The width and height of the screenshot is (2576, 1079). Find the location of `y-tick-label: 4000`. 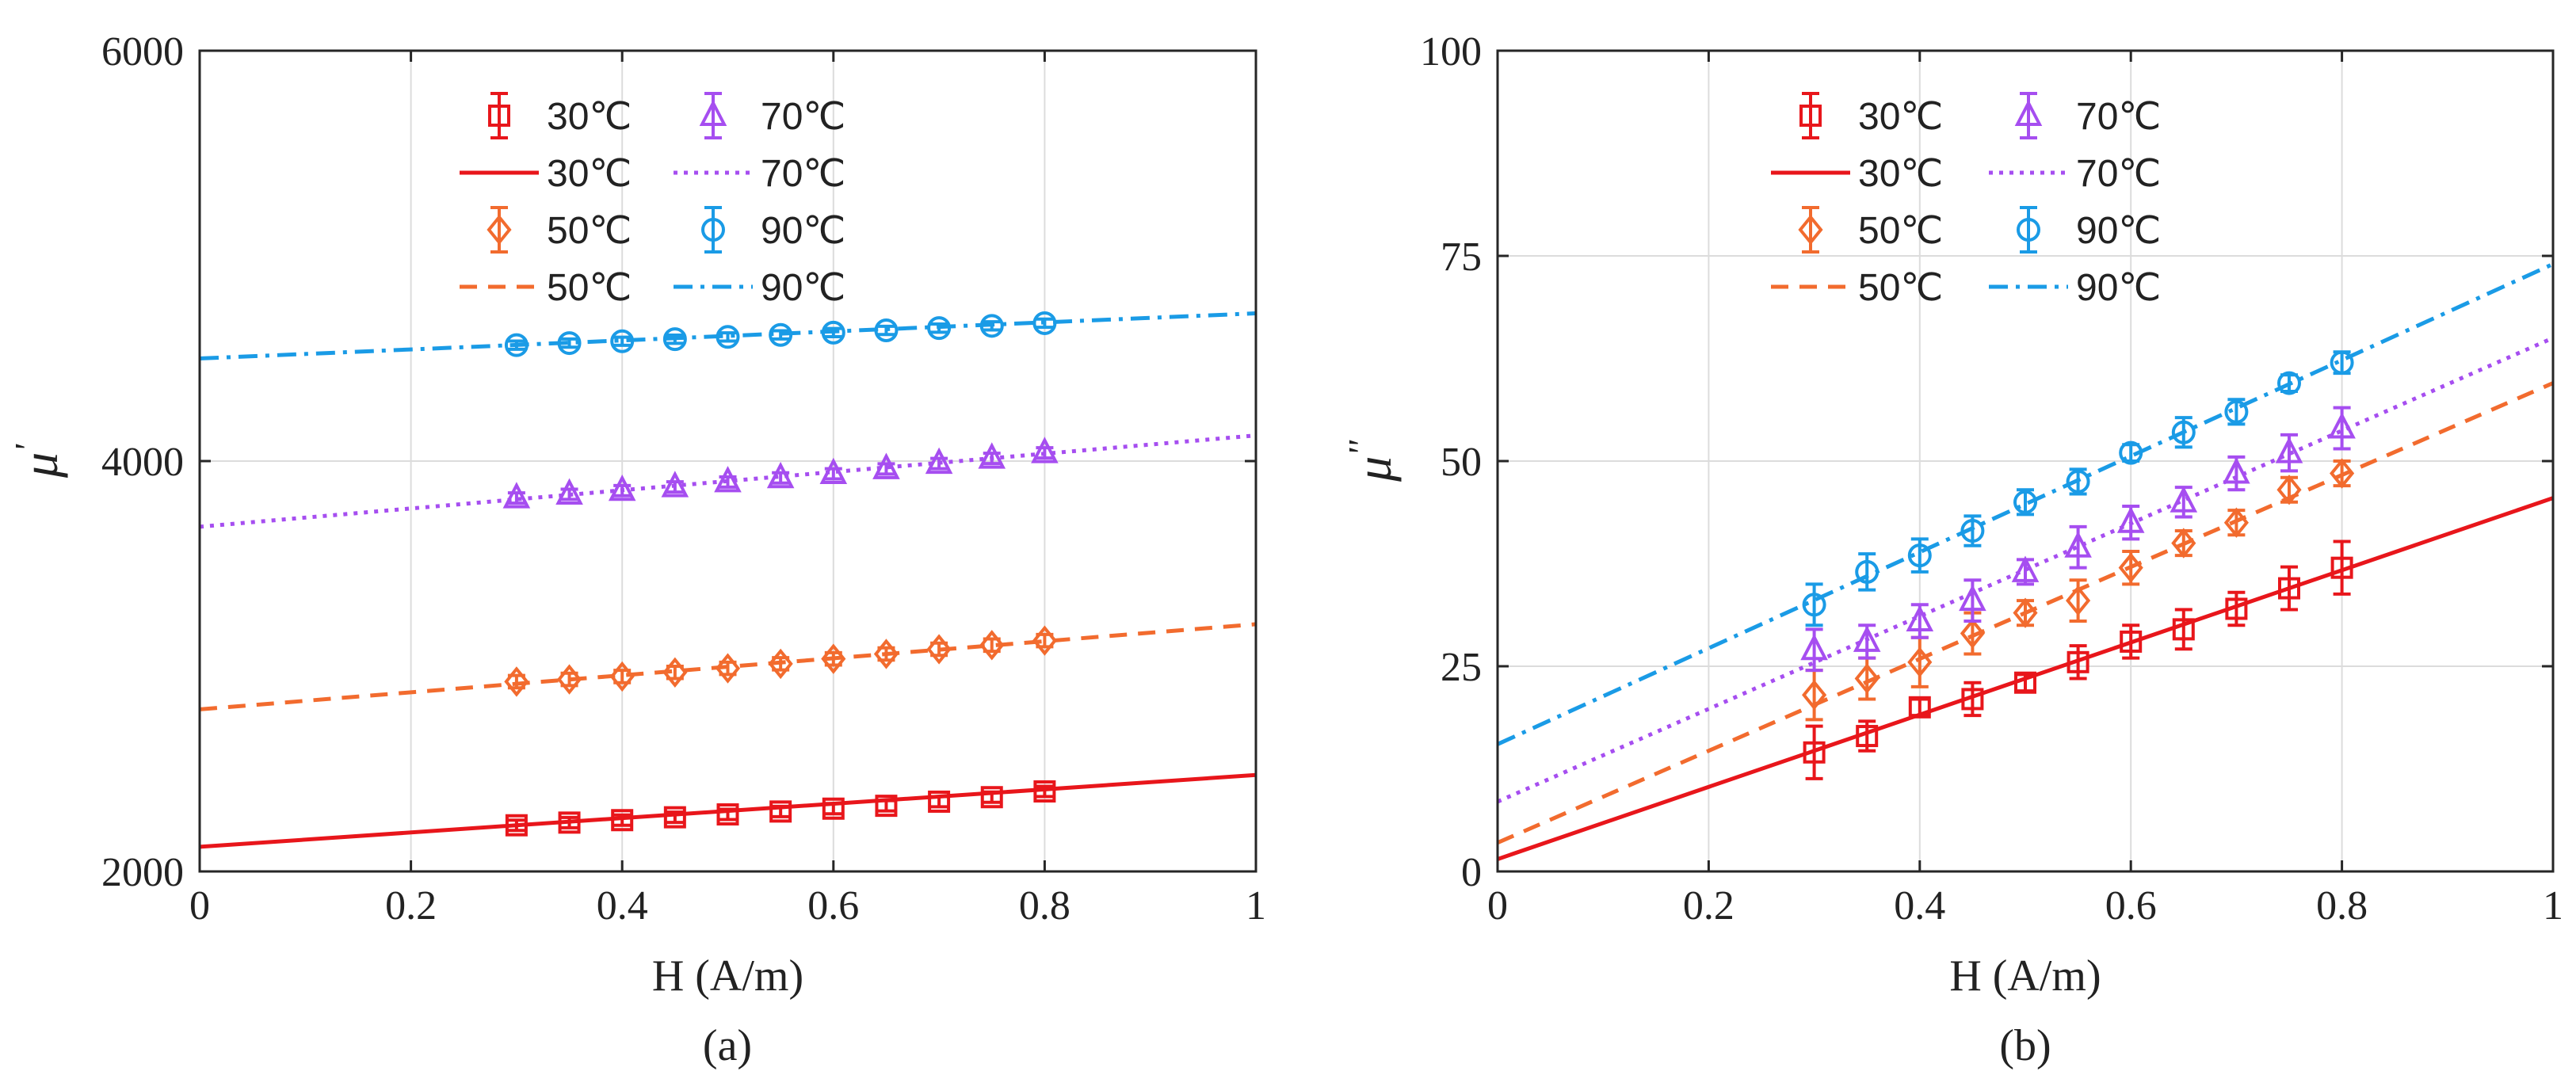

y-tick-label: 4000 is located at coordinates (142, 462).